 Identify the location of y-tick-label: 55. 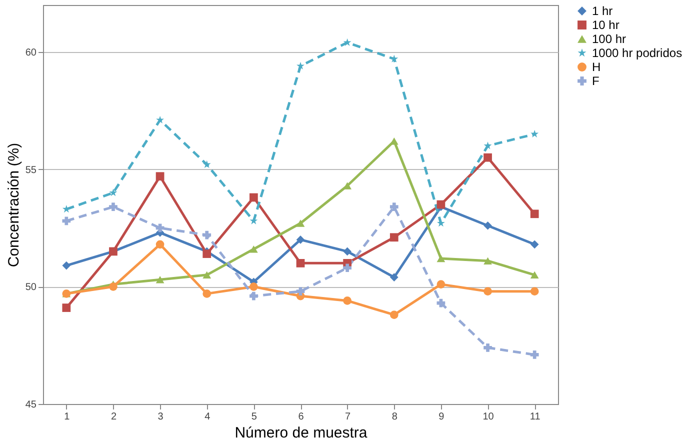
(31, 170).